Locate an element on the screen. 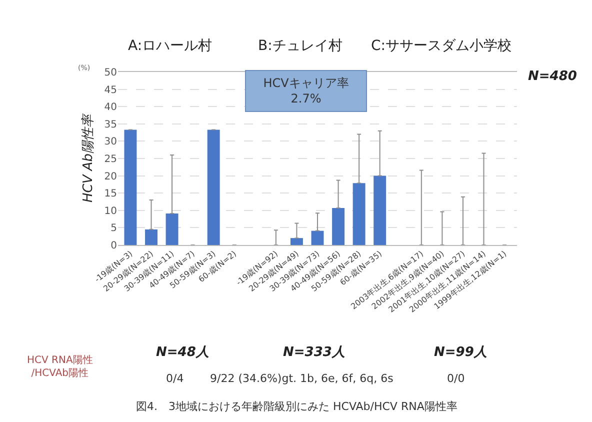 The image size is (592, 422). text: N=48人 is located at coordinates (182, 352).